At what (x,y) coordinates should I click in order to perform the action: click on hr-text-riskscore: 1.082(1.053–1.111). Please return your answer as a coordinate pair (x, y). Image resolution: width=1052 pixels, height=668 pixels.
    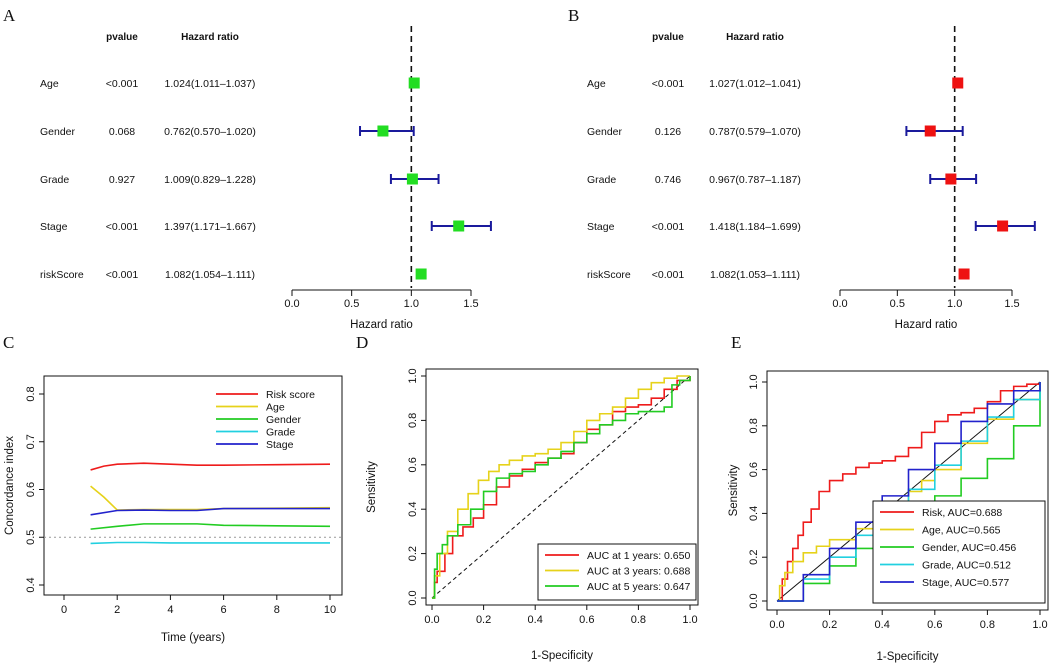
    Looking at the image, I should click on (755, 275).